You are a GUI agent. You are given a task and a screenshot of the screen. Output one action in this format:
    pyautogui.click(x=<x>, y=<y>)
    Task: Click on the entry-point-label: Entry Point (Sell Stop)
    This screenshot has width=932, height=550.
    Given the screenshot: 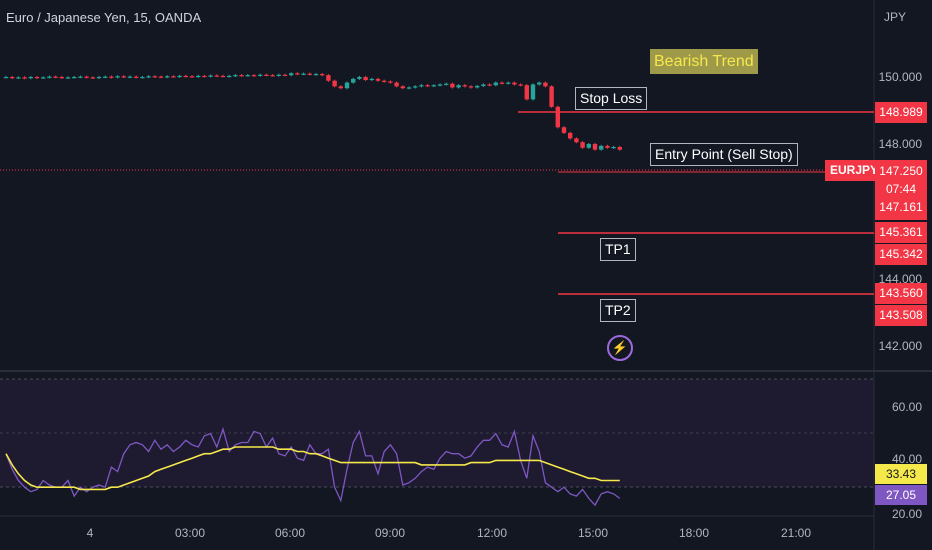 What is the action you would take?
    pyautogui.click(x=724, y=154)
    